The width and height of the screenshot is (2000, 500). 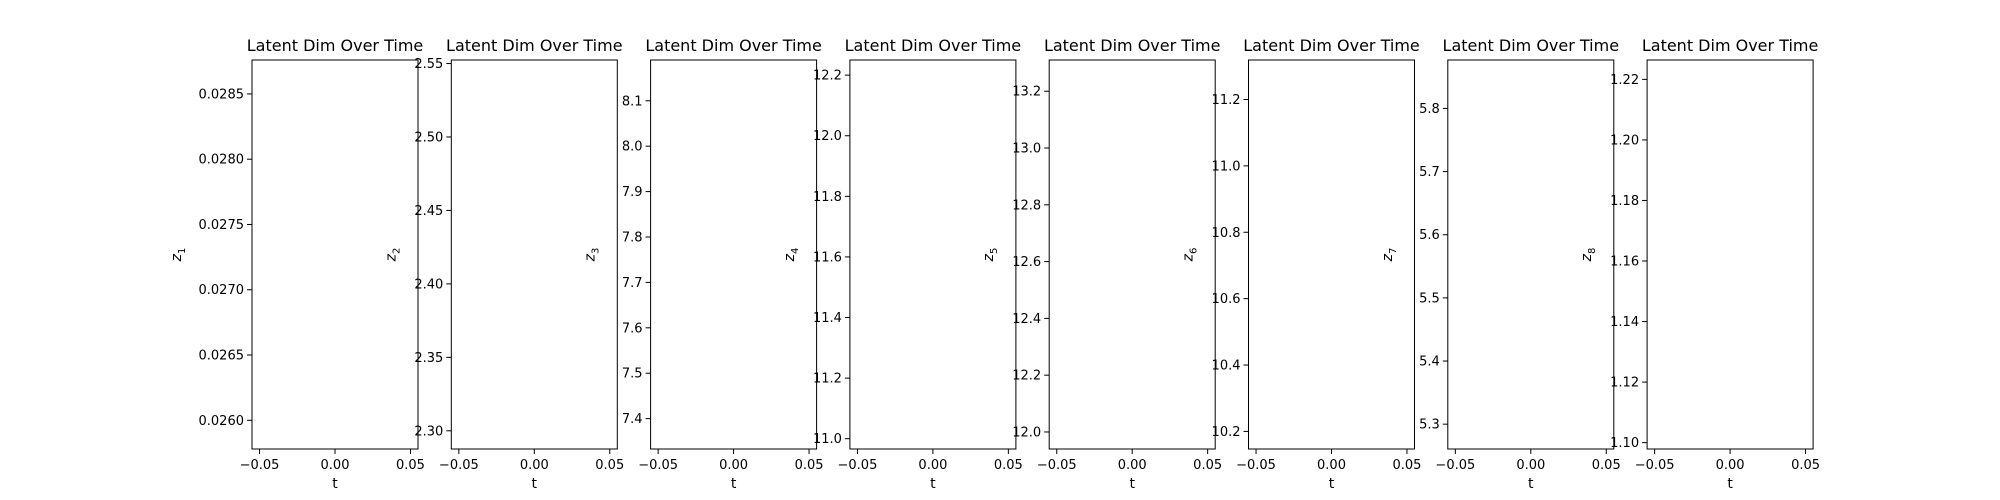 What do you see at coordinates (1226, 233) in the screenshot?
I see `y-tick-label: 10.8` at bounding box center [1226, 233].